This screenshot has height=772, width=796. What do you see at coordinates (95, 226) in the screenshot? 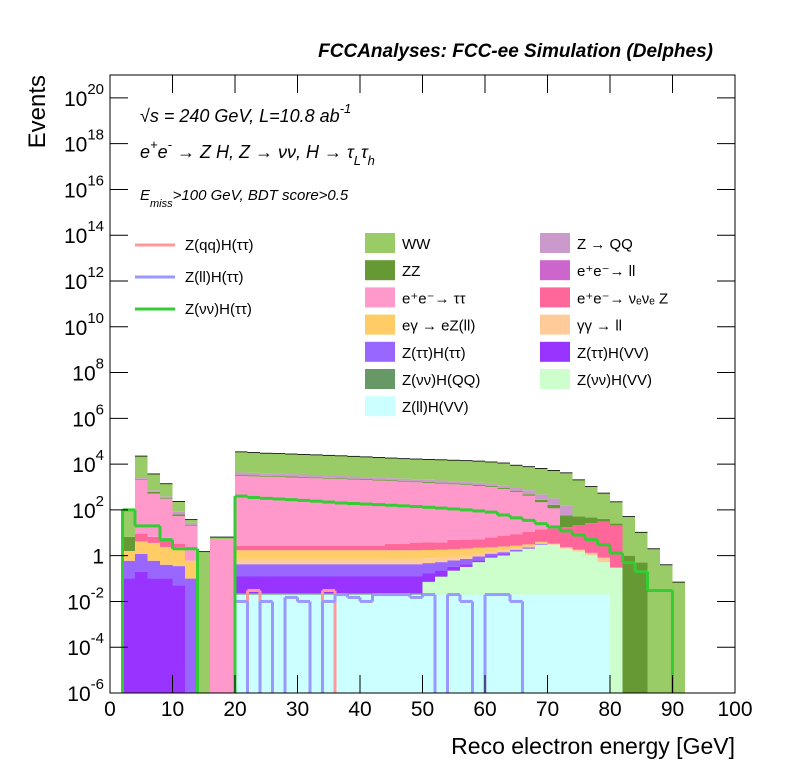
I see `y-tick-exponent: 14` at bounding box center [95, 226].